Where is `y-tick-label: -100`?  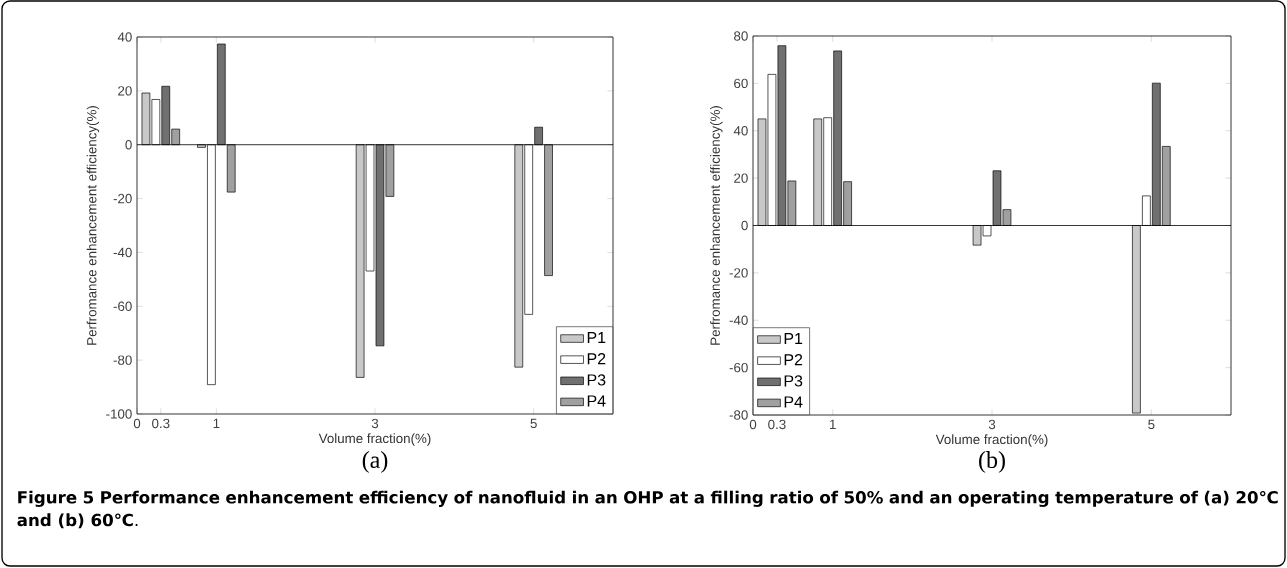
y-tick-label: -100 is located at coordinates (119, 414).